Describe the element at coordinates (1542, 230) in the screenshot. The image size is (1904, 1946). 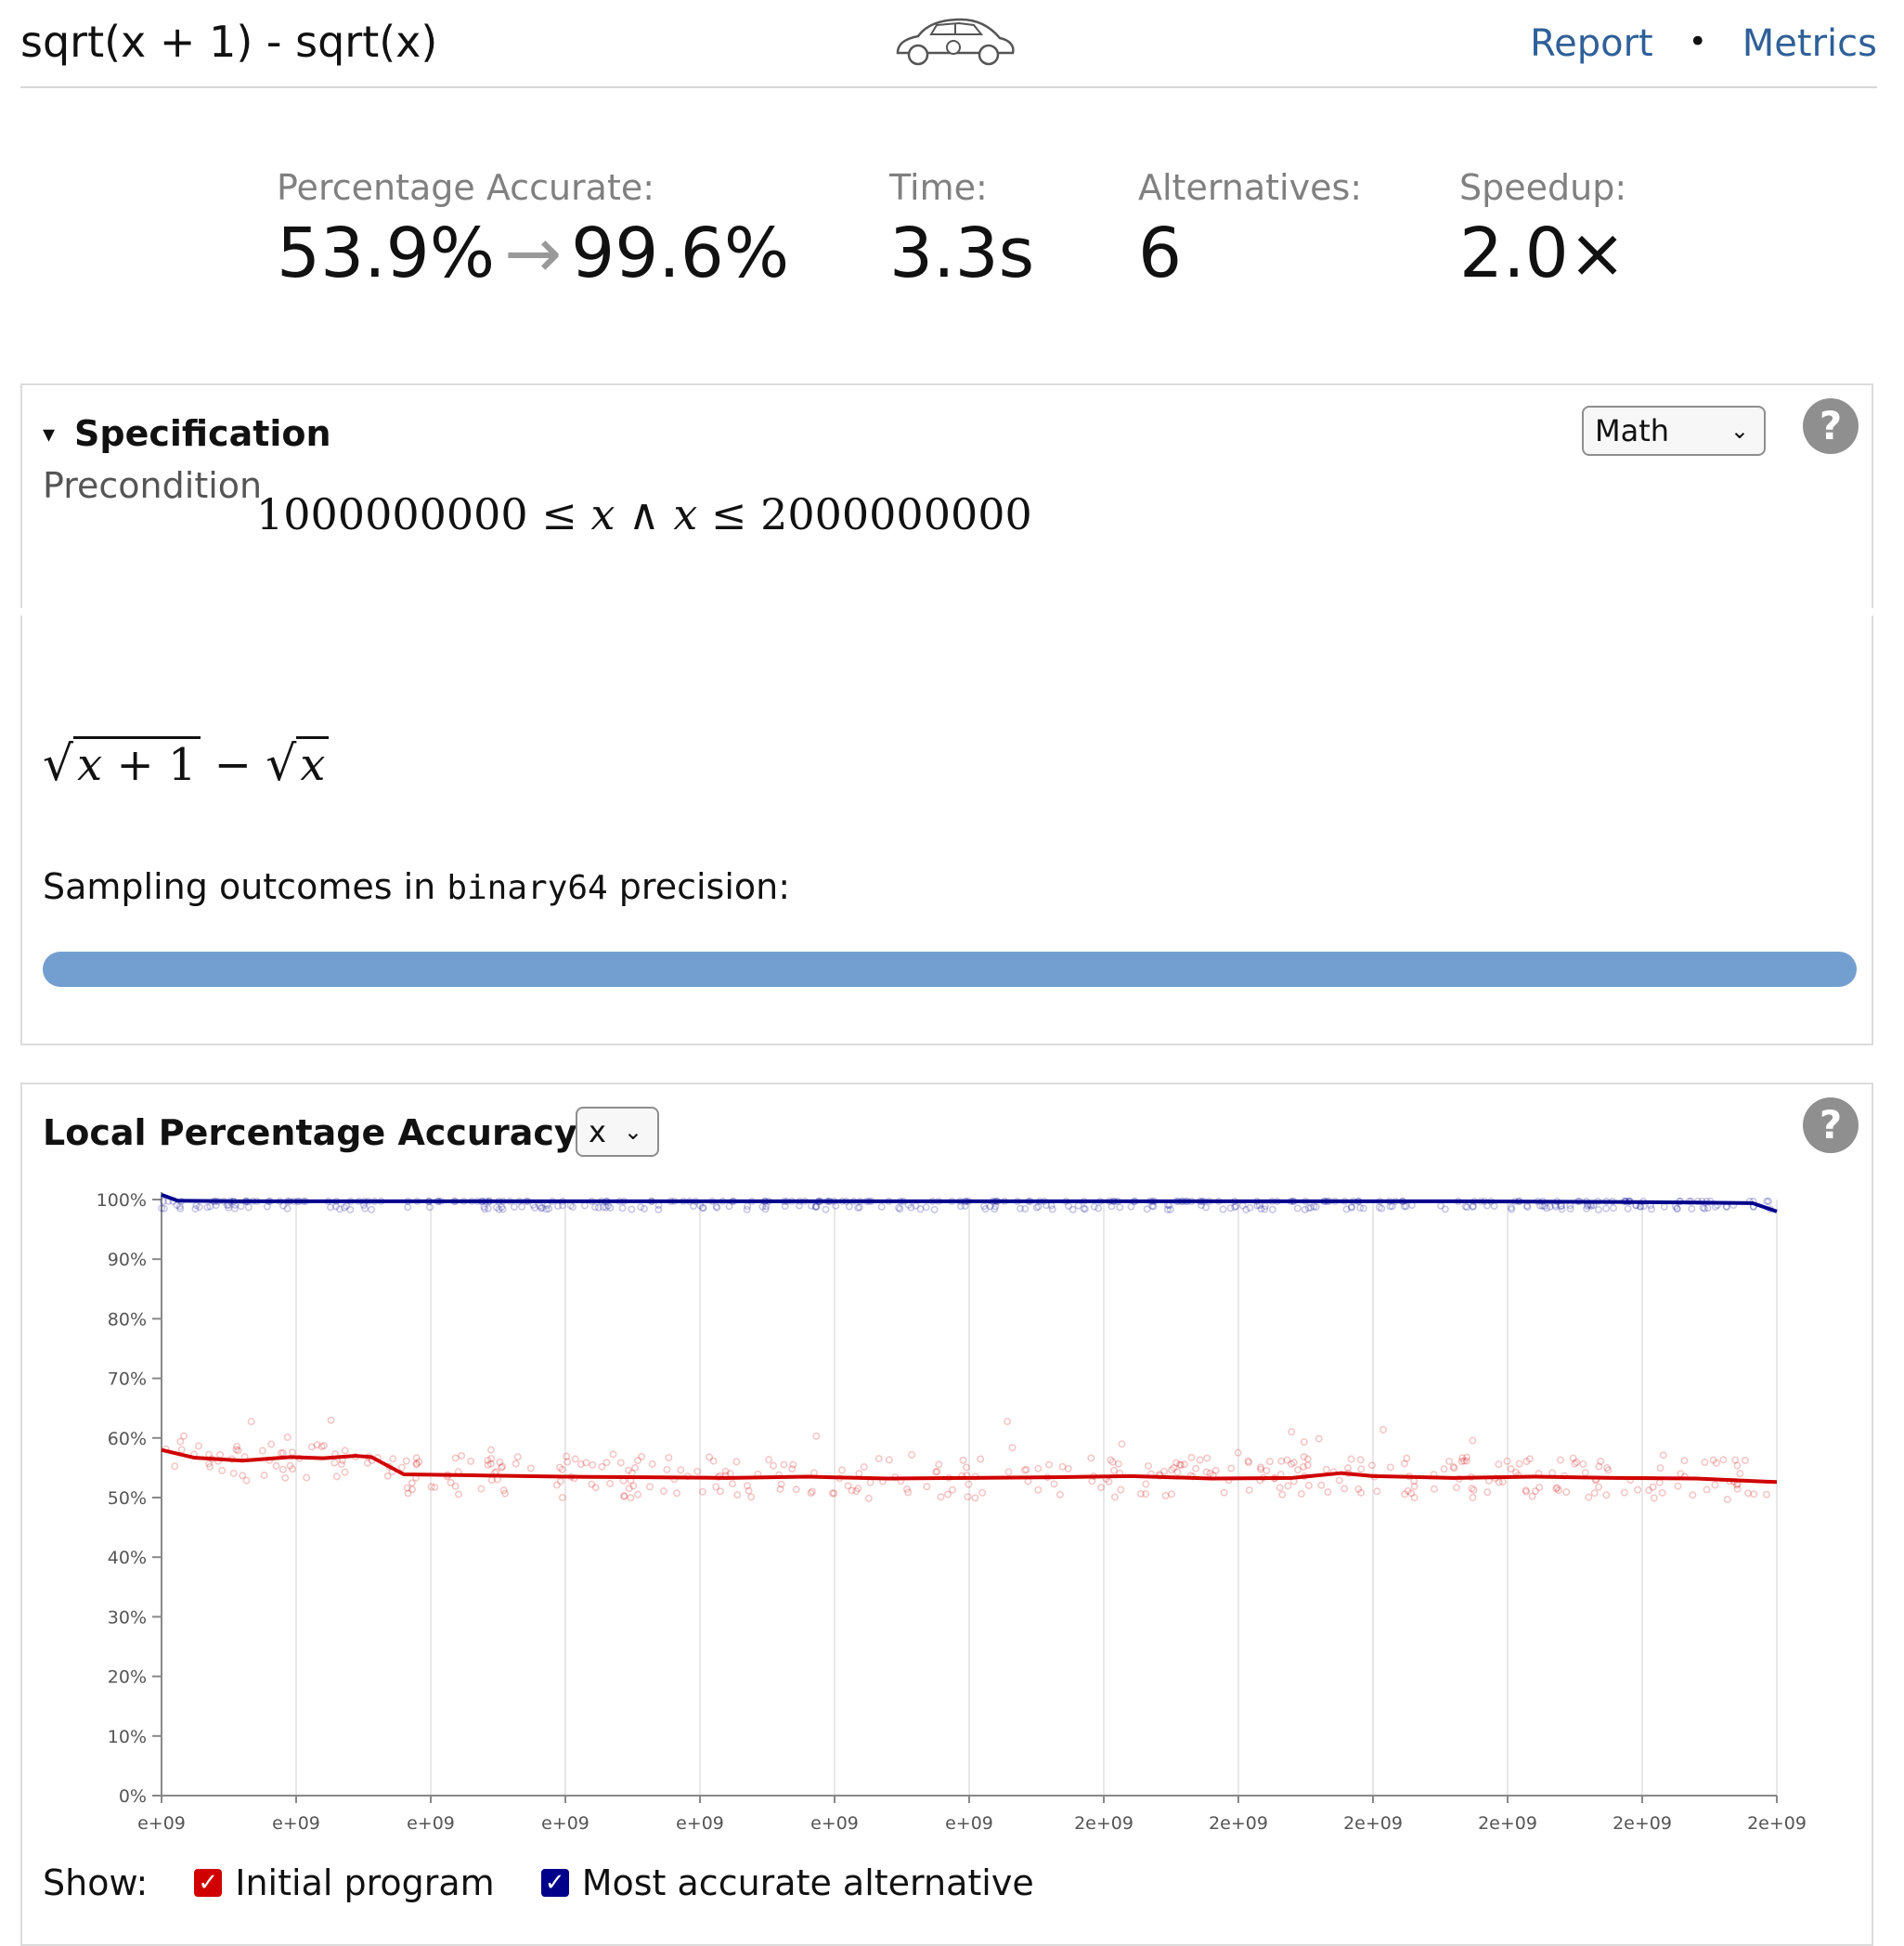
I see `stat-speedup: Speedup: 2.0×` at that location.